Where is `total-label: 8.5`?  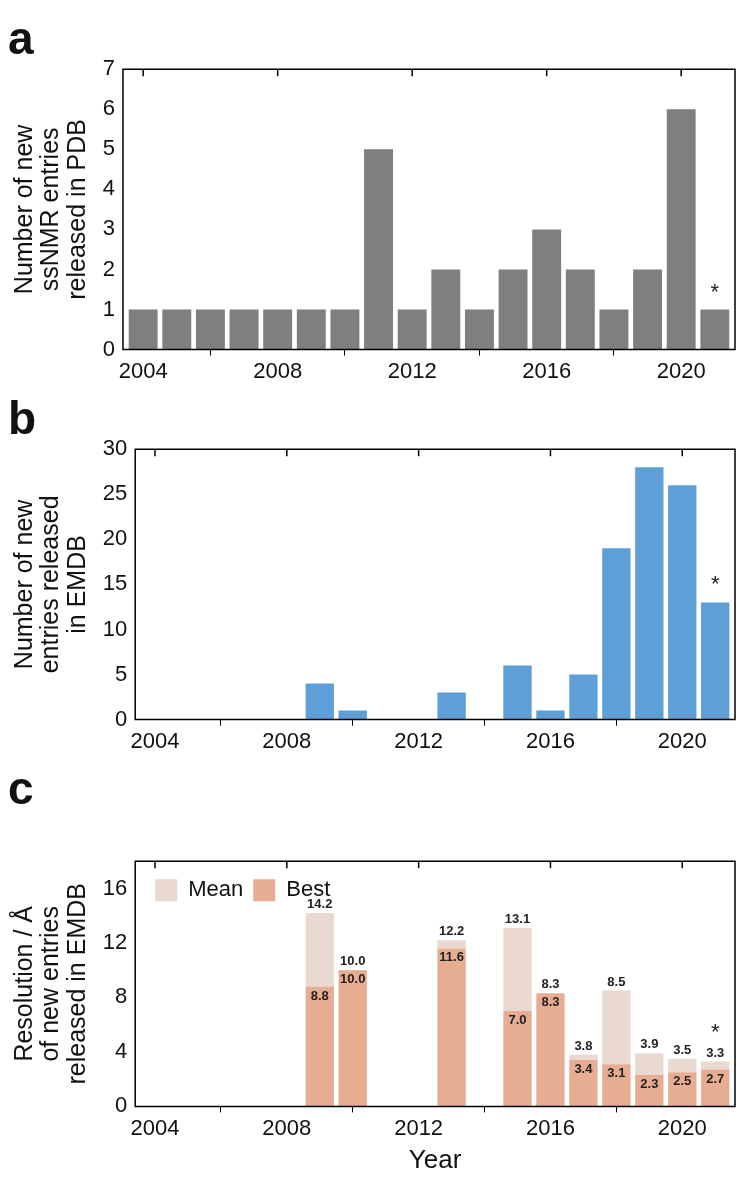 total-label: 8.5 is located at coordinates (616, 981).